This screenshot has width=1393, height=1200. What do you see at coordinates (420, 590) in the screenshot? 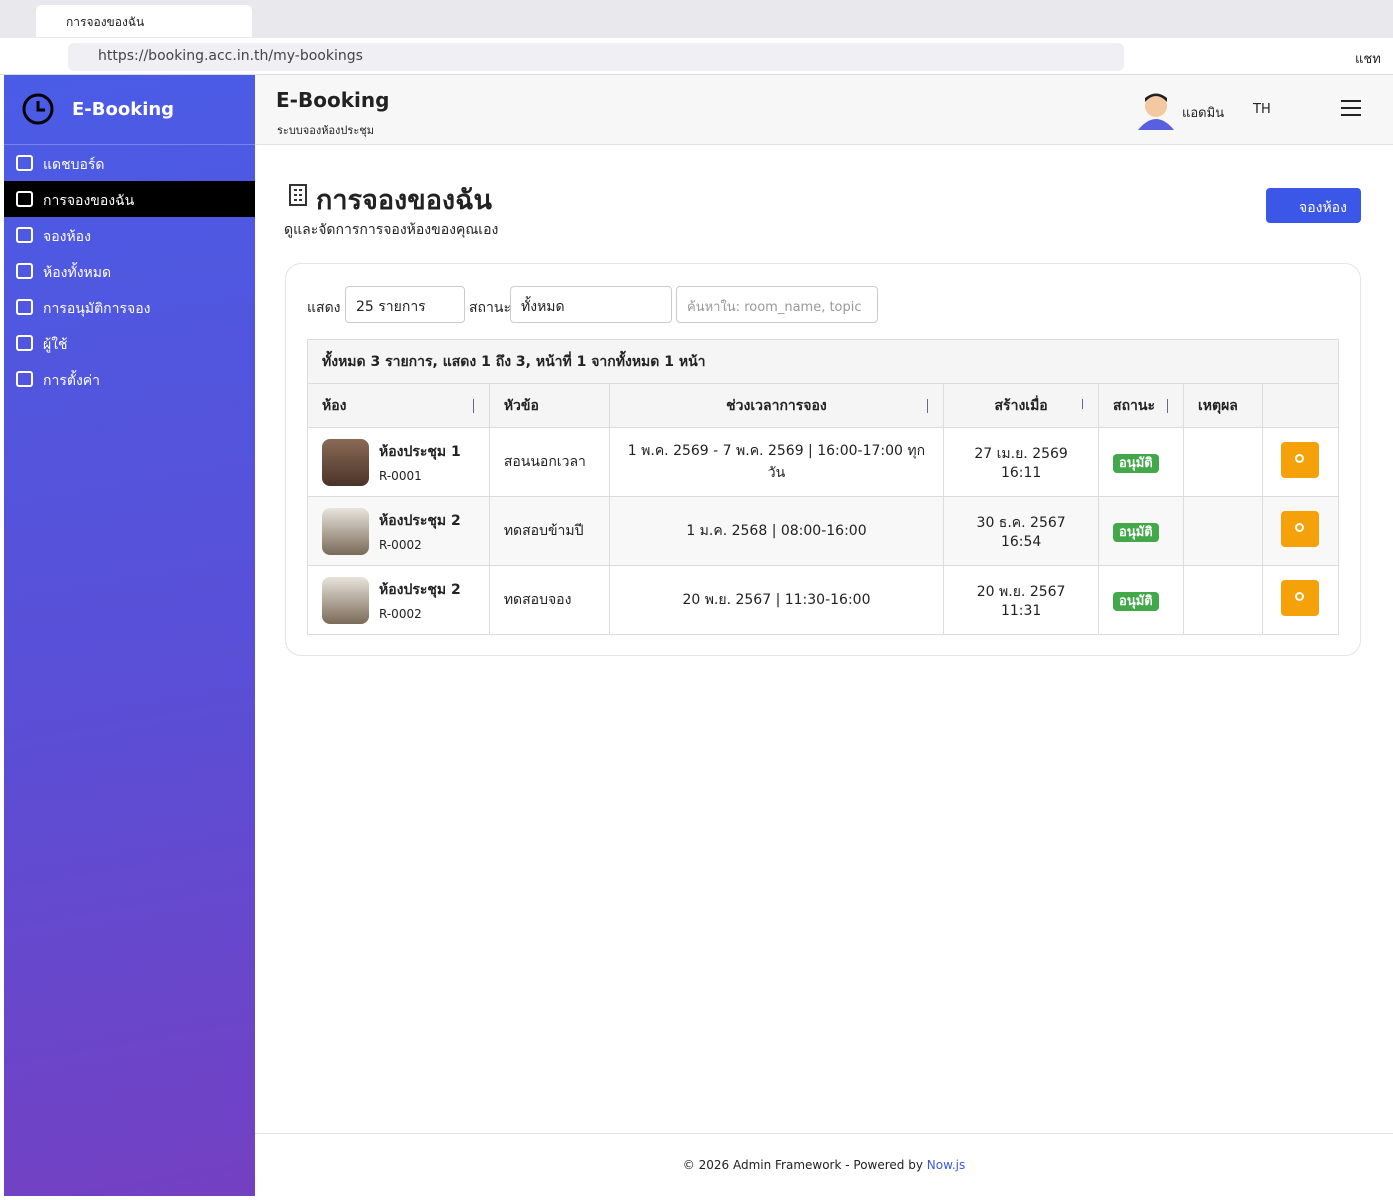
I see `room-name: ห้องประชุม 2` at bounding box center [420, 590].